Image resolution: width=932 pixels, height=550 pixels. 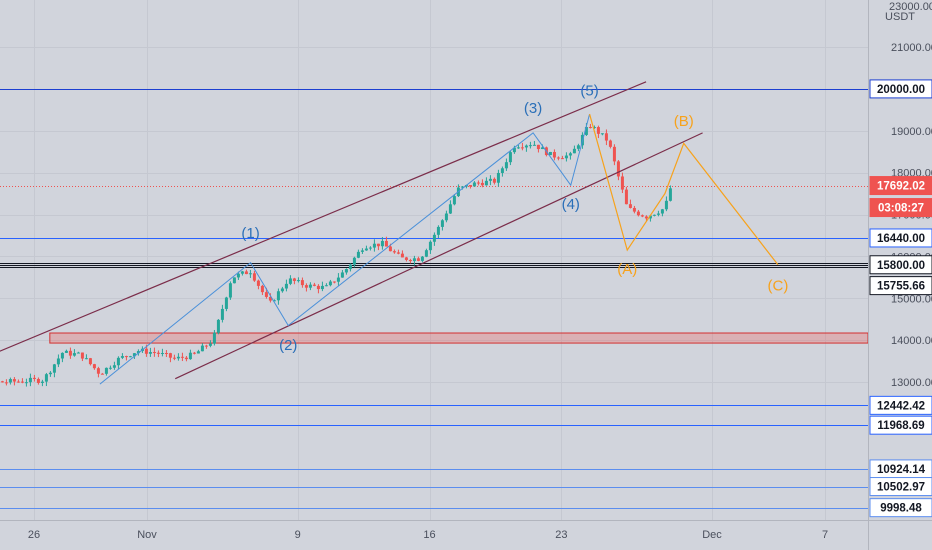 I want to click on correction-wave-path, so click(x=684, y=189).